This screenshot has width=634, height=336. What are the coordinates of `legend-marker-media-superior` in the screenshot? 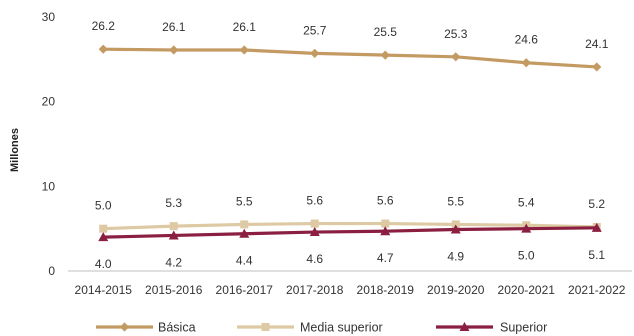 It's located at (265, 327).